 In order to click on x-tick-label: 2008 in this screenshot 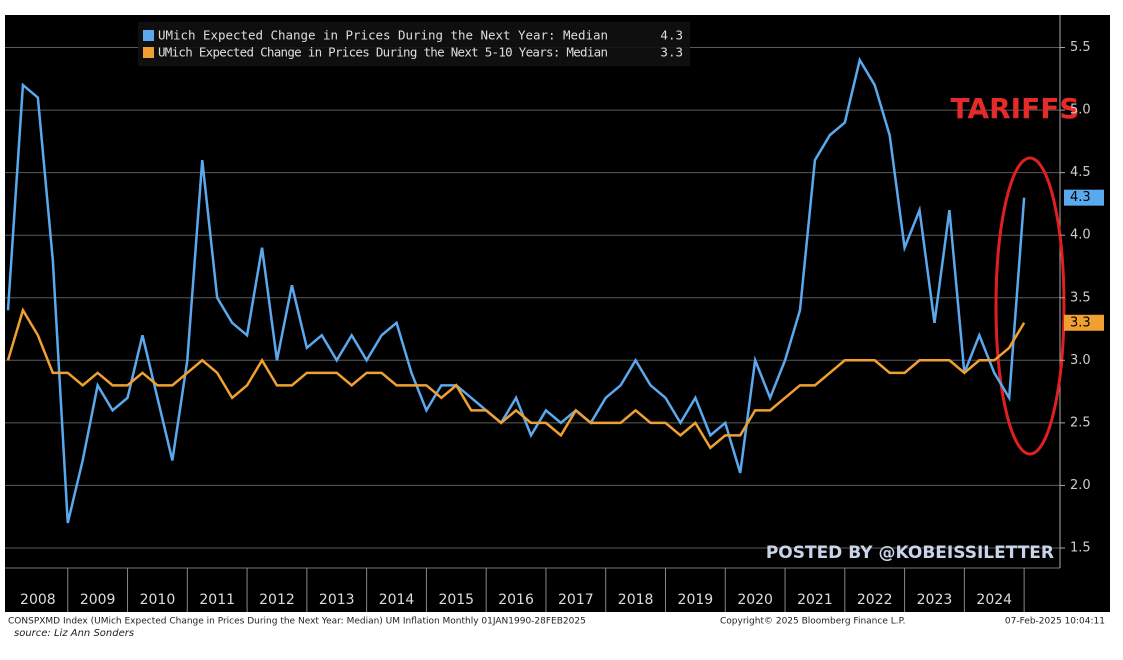, I will do `click(38, 600)`.